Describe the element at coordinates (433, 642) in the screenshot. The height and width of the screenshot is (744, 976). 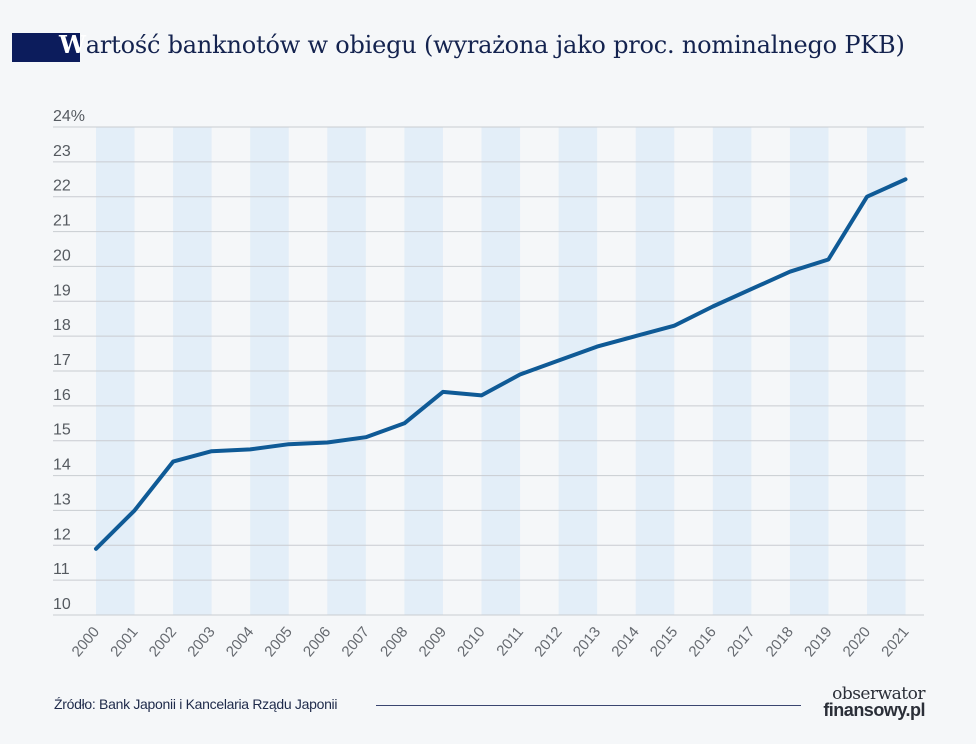
I see `x-tick-label: 2009` at that location.